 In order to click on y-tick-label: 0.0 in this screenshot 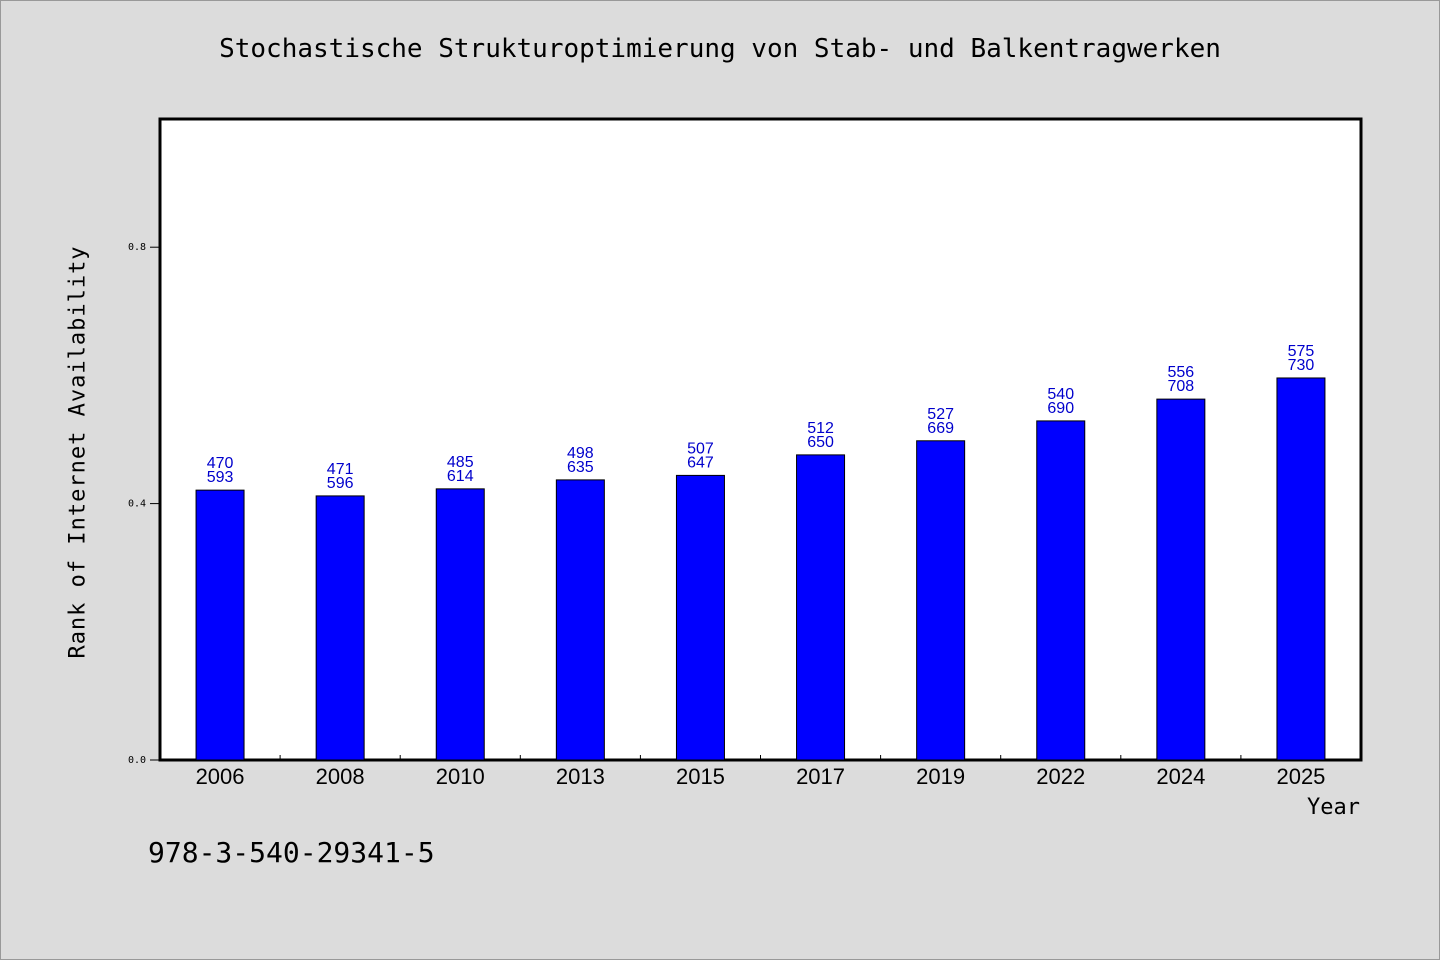, I will do `click(137, 760)`.